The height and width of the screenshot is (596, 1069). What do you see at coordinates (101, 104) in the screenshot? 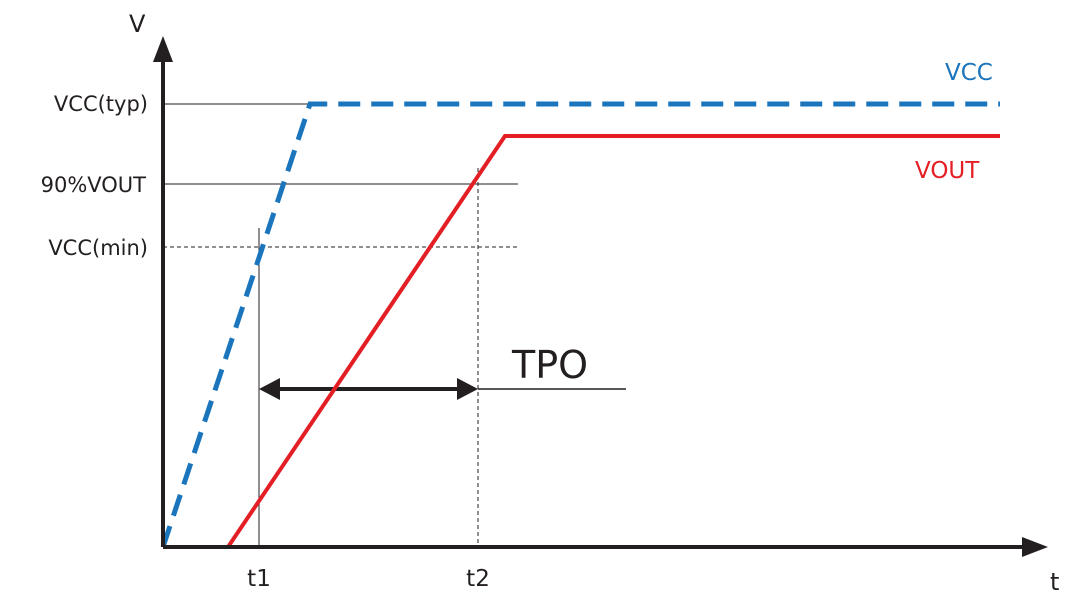
I see `vcc-typ-label: VCC(typ)` at bounding box center [101, 104].